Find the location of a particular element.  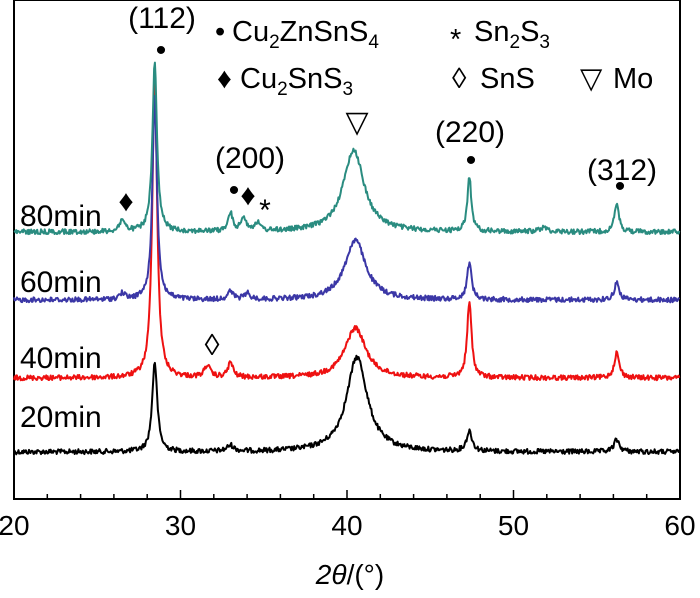

legend-label-cts: Cu2SnS3 is located at coordinates (296, 81).